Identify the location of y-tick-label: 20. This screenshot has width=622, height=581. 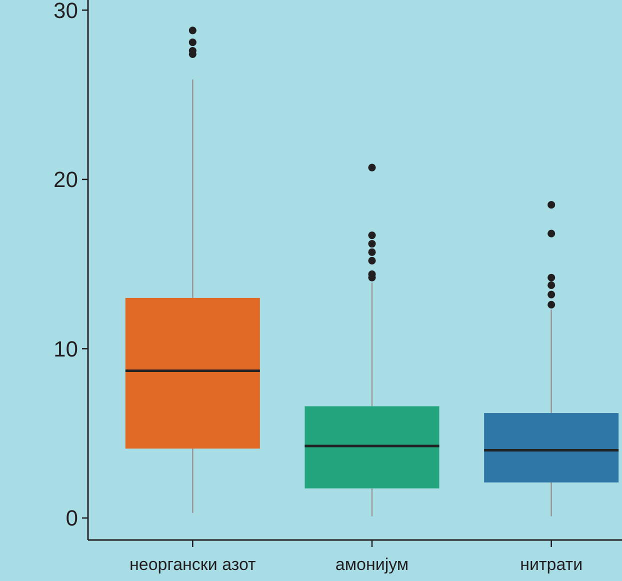
(66, 179).